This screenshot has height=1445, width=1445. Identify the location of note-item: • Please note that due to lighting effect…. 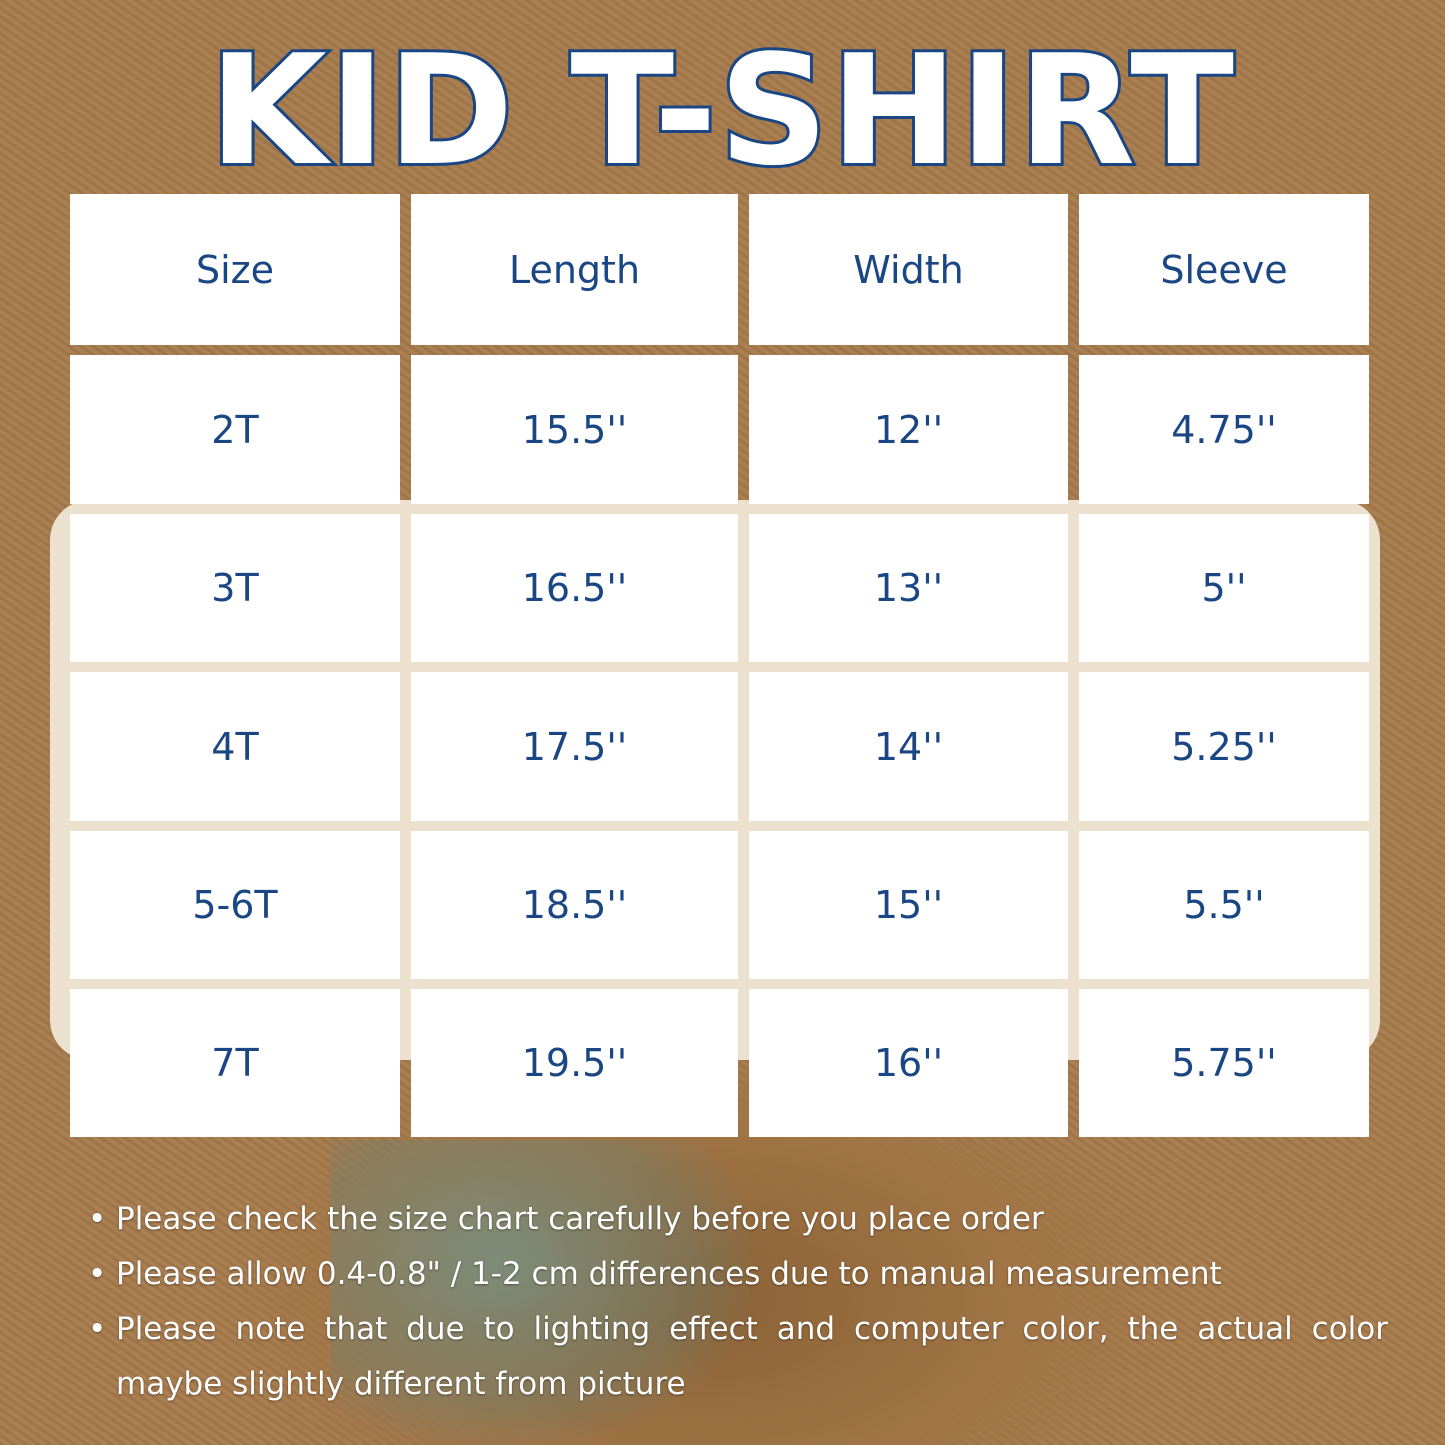
(738, 1357).